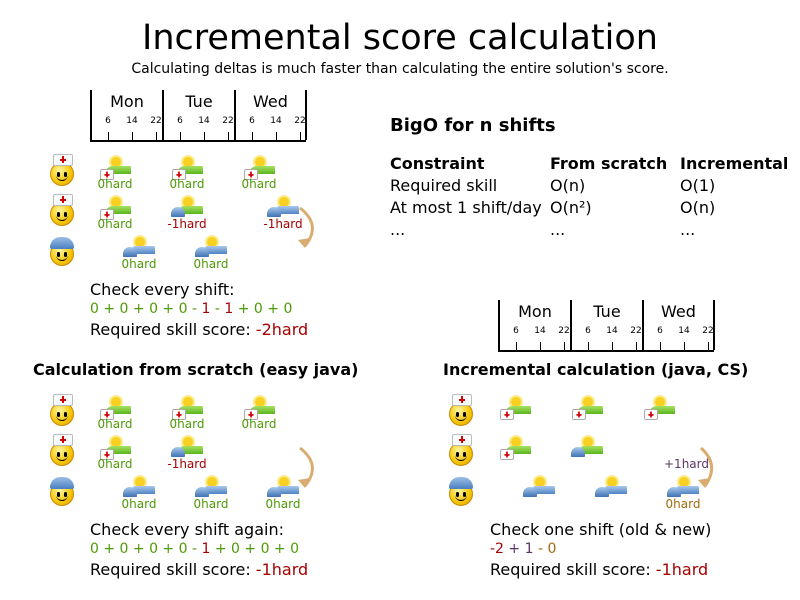  I want to click on timeline: Mon 6 14 22 Tue 6 14 22 Wed 6 14 22, so click(198, 116).